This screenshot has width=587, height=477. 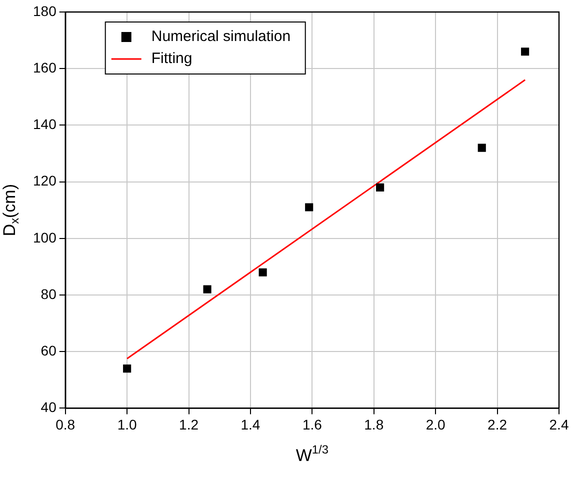 What do you see at coordinates (171, 59) in the screenshot?
I see `legend-label: Fitting` at bounding box center [171, 59].